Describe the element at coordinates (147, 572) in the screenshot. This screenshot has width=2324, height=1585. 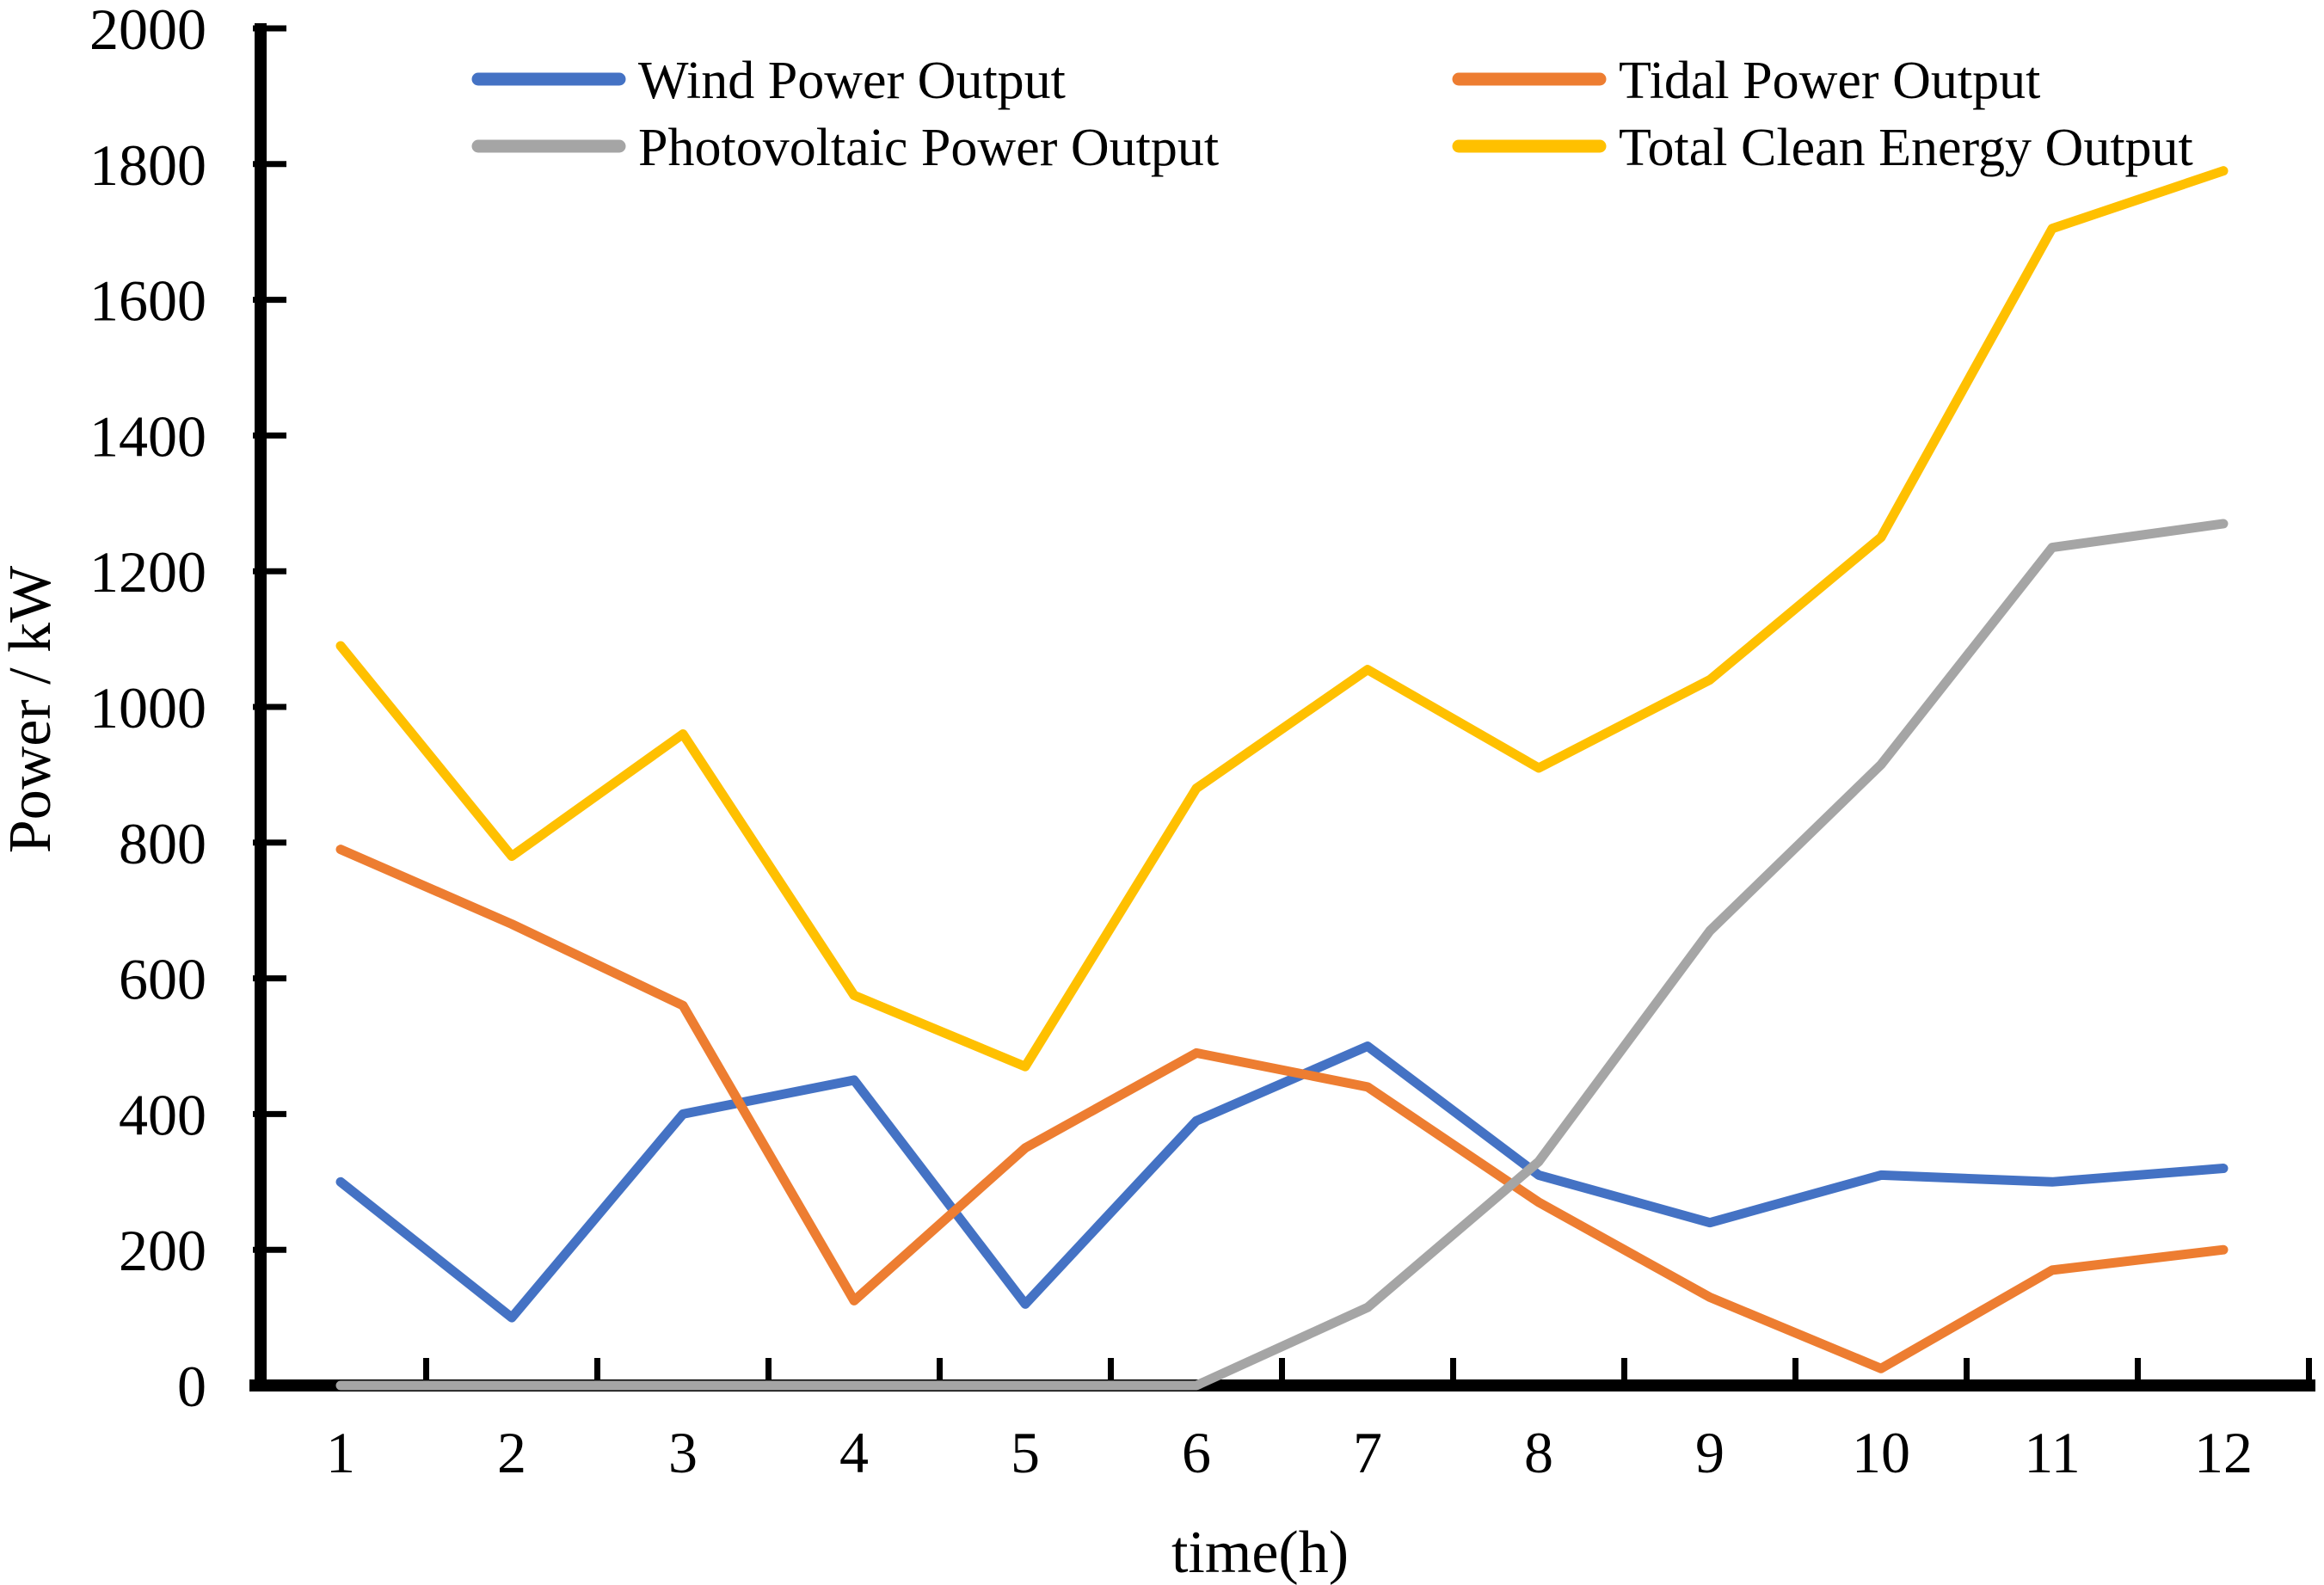
I see `y-tick-label-1200: 1200` at that location.